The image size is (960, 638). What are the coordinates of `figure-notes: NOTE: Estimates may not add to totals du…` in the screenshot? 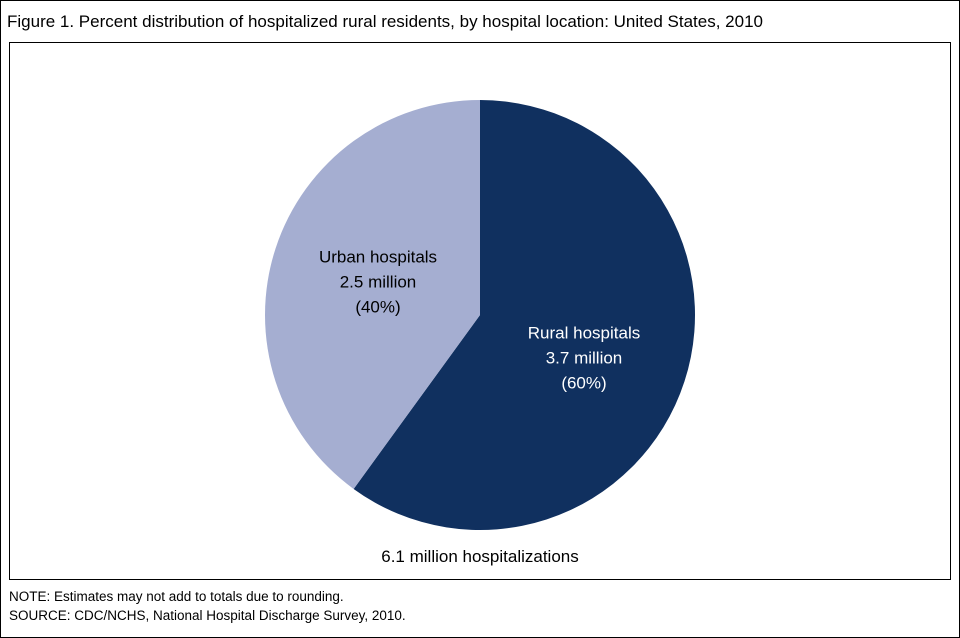 It's located at (484, 606).